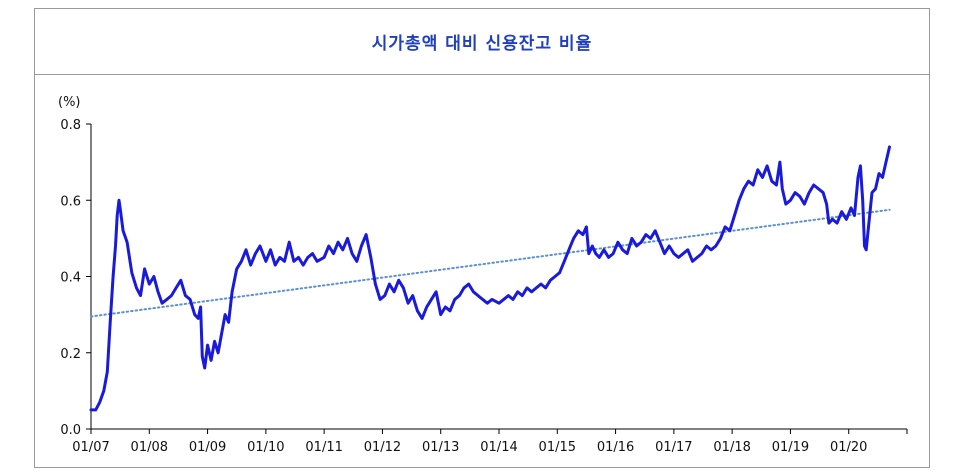 This screenshot has width=956, height=473. I want to click on y-axis: 0.0 0.2 0.4 0.6 0.8, so click(76, 278).